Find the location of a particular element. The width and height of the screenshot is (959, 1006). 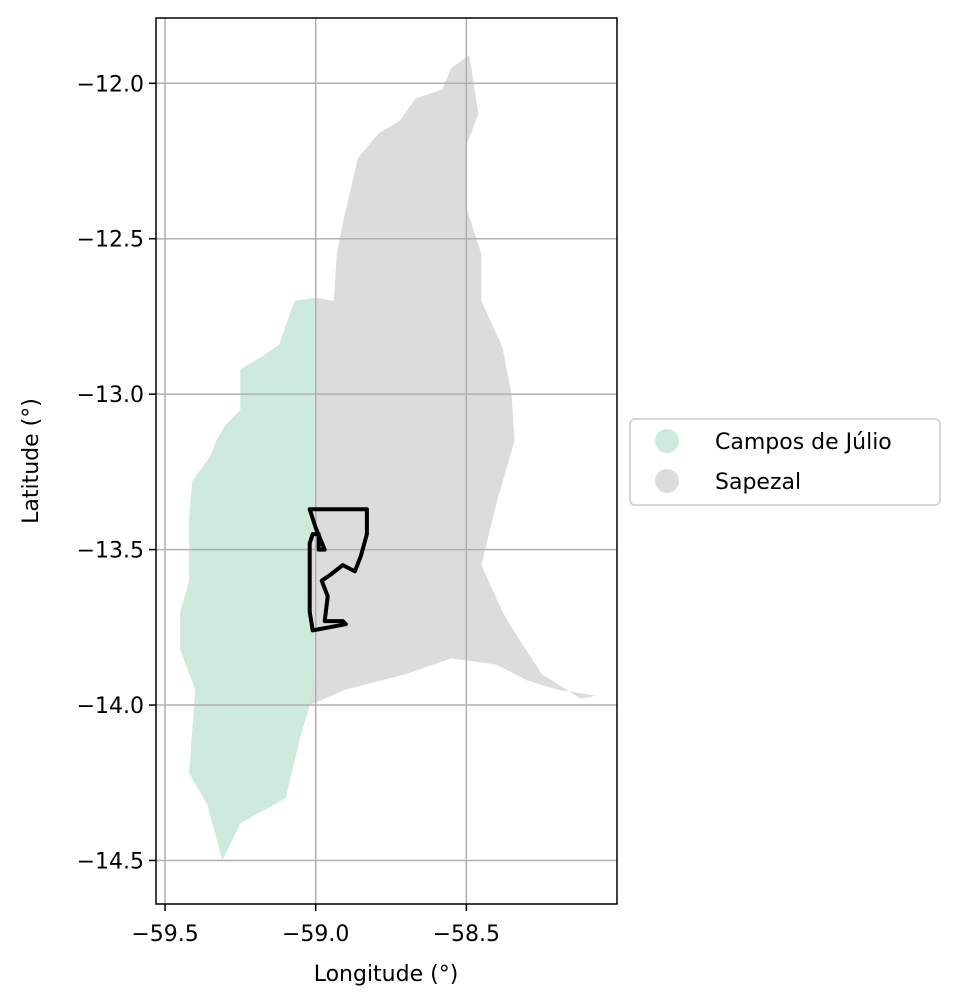

x-axis-ticks: −59.5 −59.0 −58.5 is located at coordinates (315, 925).